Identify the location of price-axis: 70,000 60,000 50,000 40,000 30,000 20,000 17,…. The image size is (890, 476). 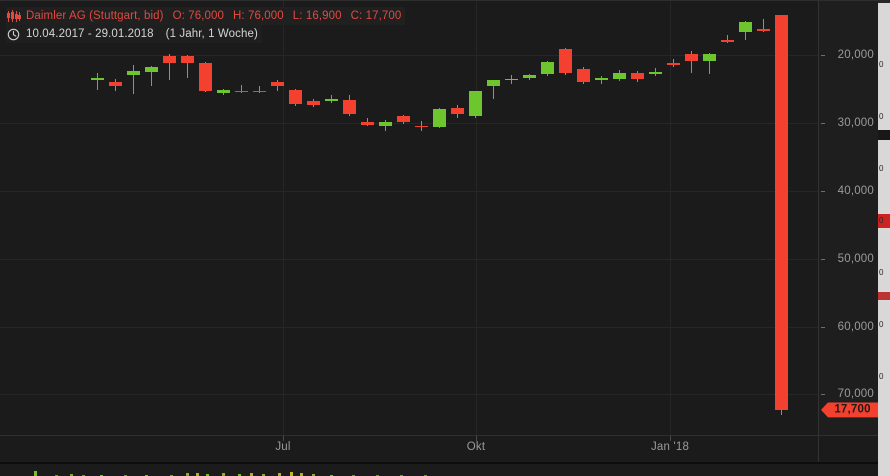
(848, 218).